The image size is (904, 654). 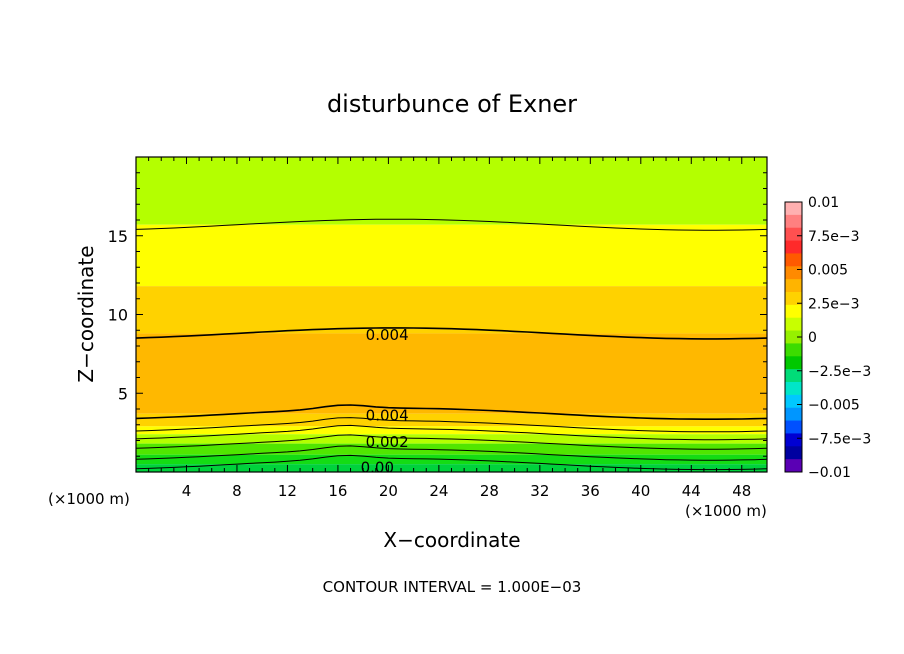 I want to click on y-tick-label: 15, so click(x=118, y=236).